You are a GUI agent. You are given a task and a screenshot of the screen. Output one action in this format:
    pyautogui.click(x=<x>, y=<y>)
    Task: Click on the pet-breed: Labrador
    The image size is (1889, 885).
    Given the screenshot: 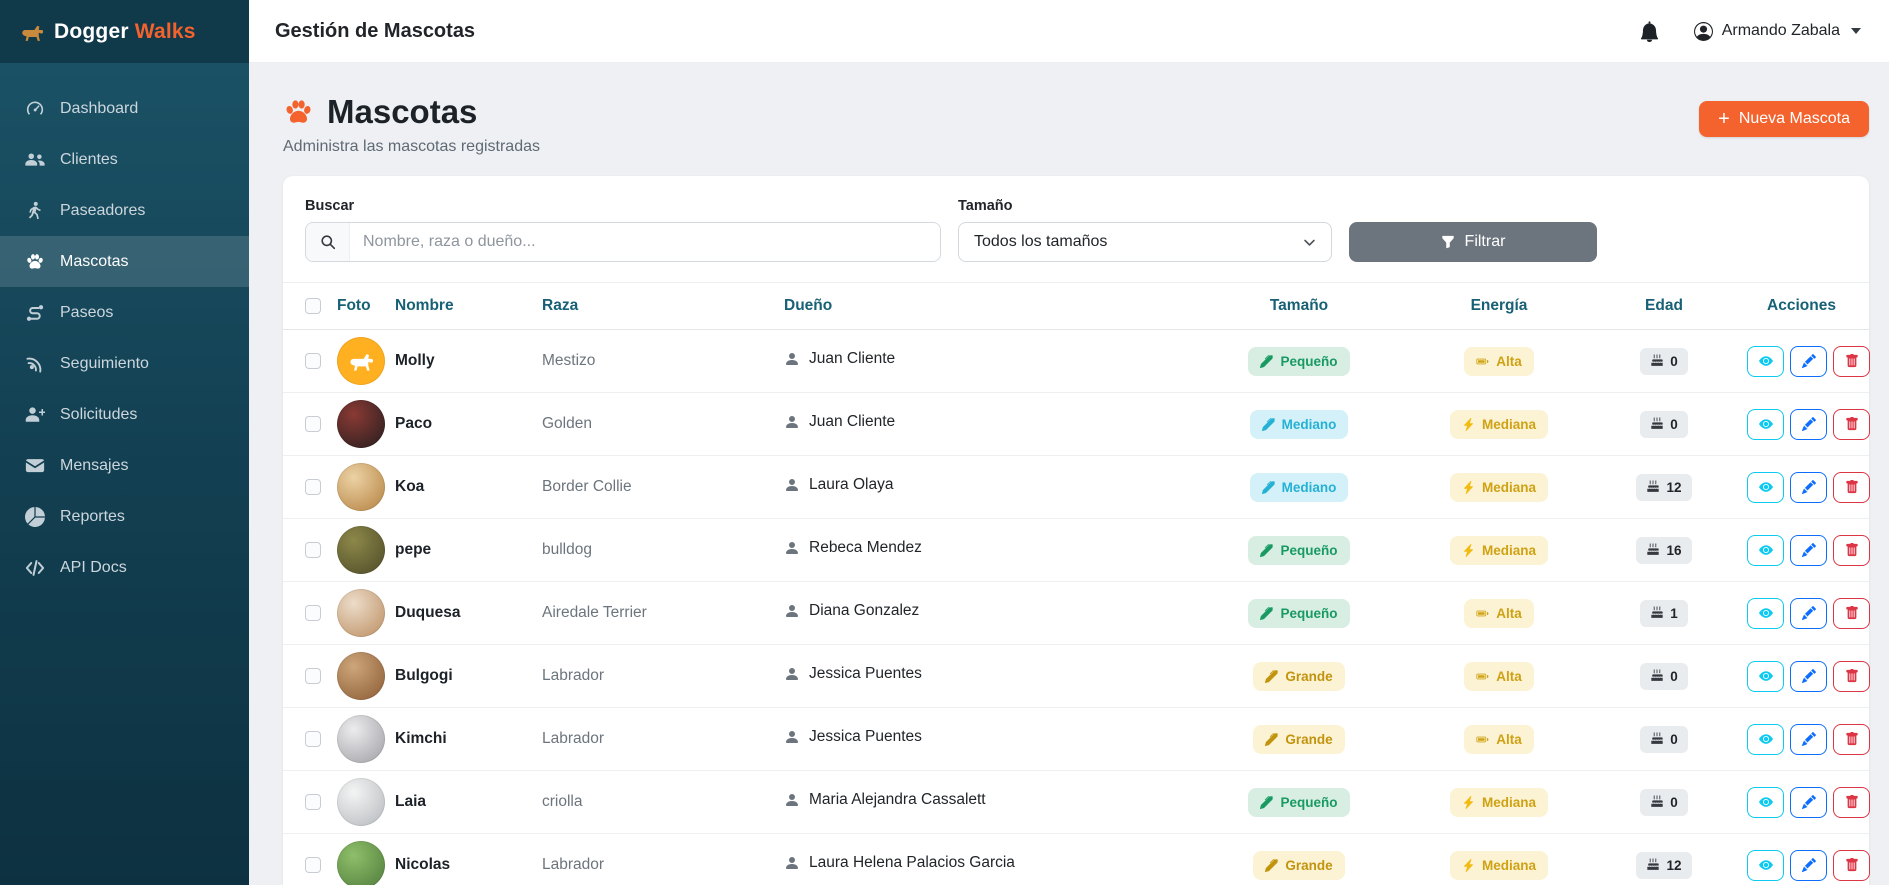 What is the action you would take?
    pyautogui.click(x=573, y=864)
    